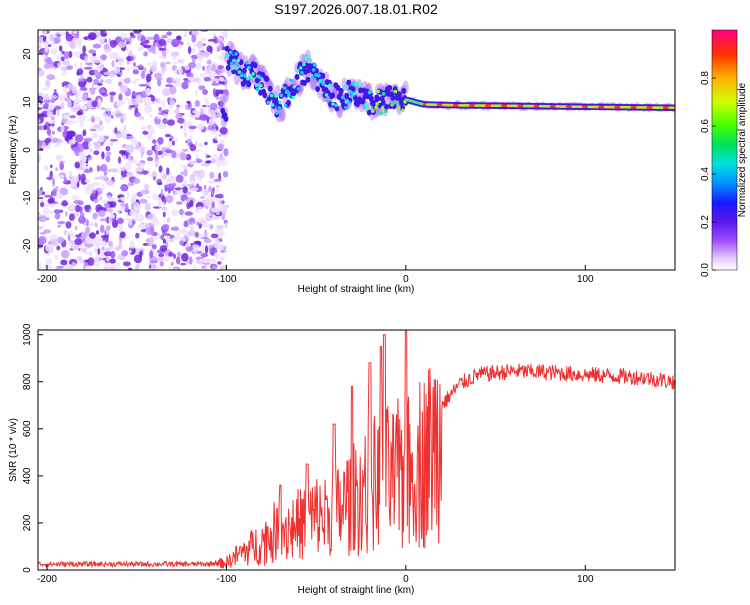 The height and width of the screenshot is (605, 750). Describe the element at coordinates (705, 270) in the screenshot. I see `colorbar-tick-label: 0.0` at that location.